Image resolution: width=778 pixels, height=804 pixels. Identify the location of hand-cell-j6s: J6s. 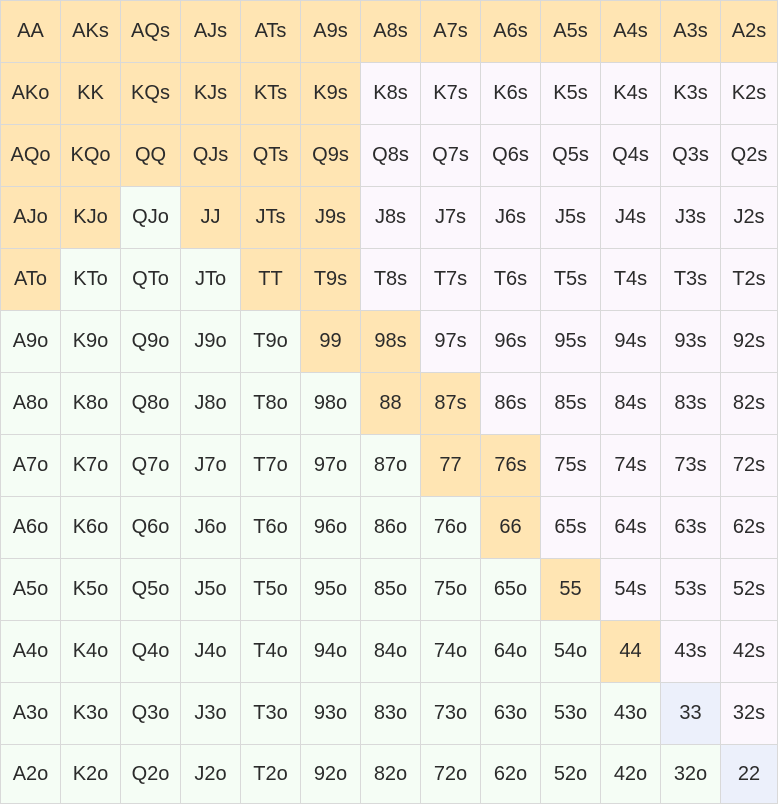
(511, 218).